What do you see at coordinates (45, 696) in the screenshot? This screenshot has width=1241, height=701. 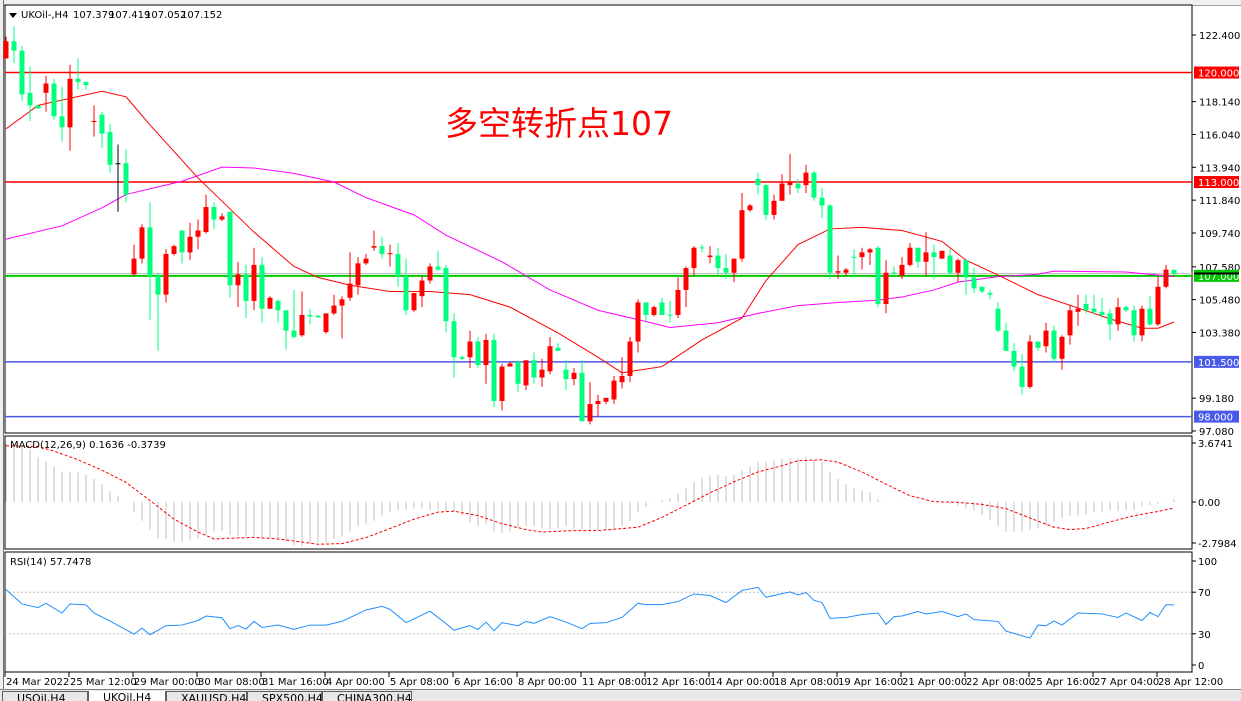 I see `tab-usoil: USOil,H4` at bounding box center [45, 696].